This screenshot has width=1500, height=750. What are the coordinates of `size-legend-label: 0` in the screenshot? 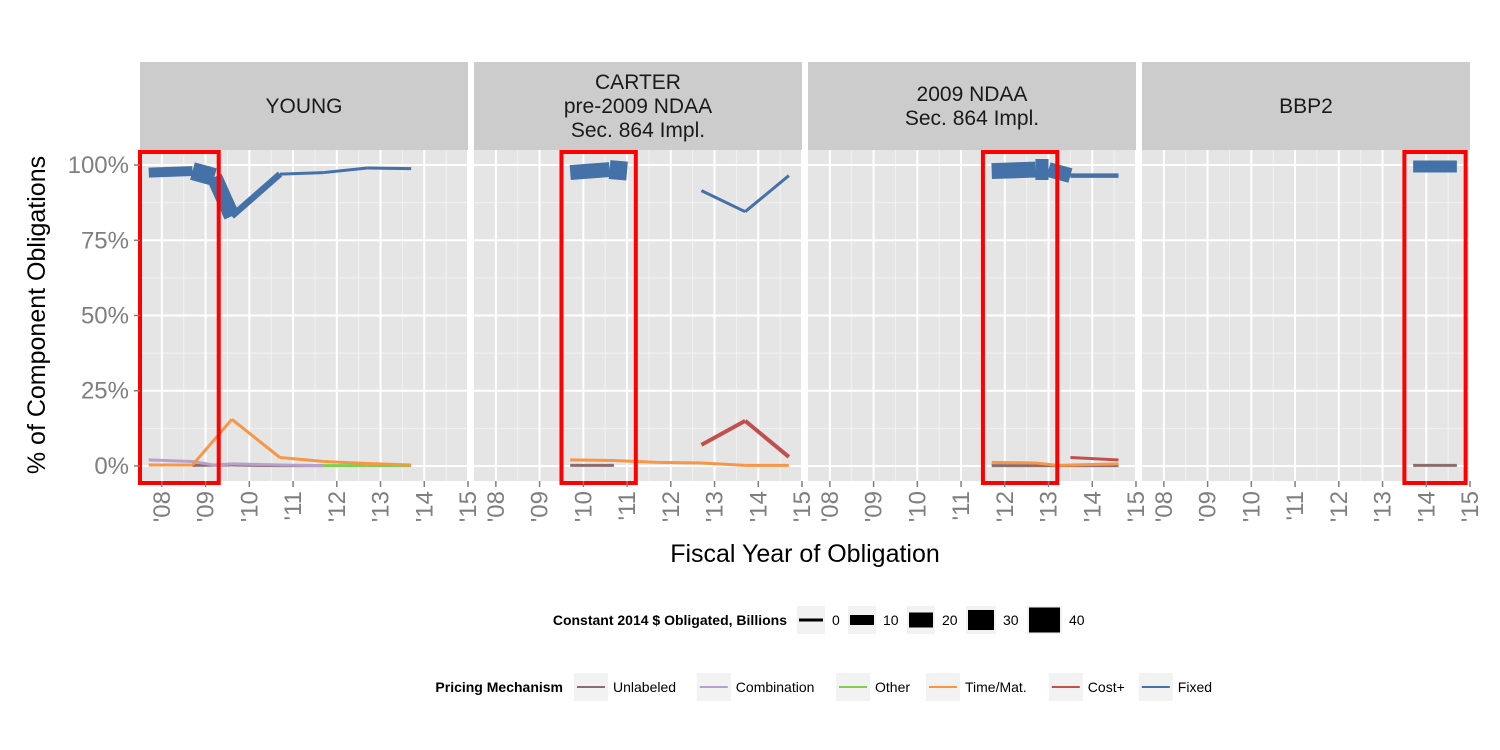 It's located at (836, 620).